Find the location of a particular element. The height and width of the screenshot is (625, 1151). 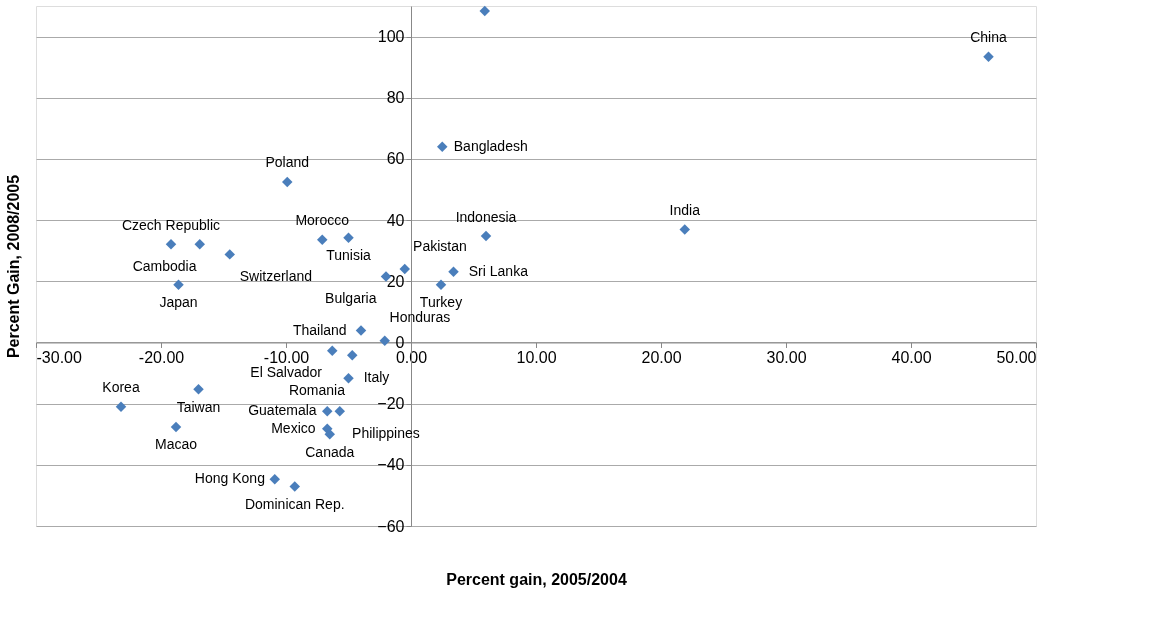

annotation: Cambodia is located at coordinates (164, 265).